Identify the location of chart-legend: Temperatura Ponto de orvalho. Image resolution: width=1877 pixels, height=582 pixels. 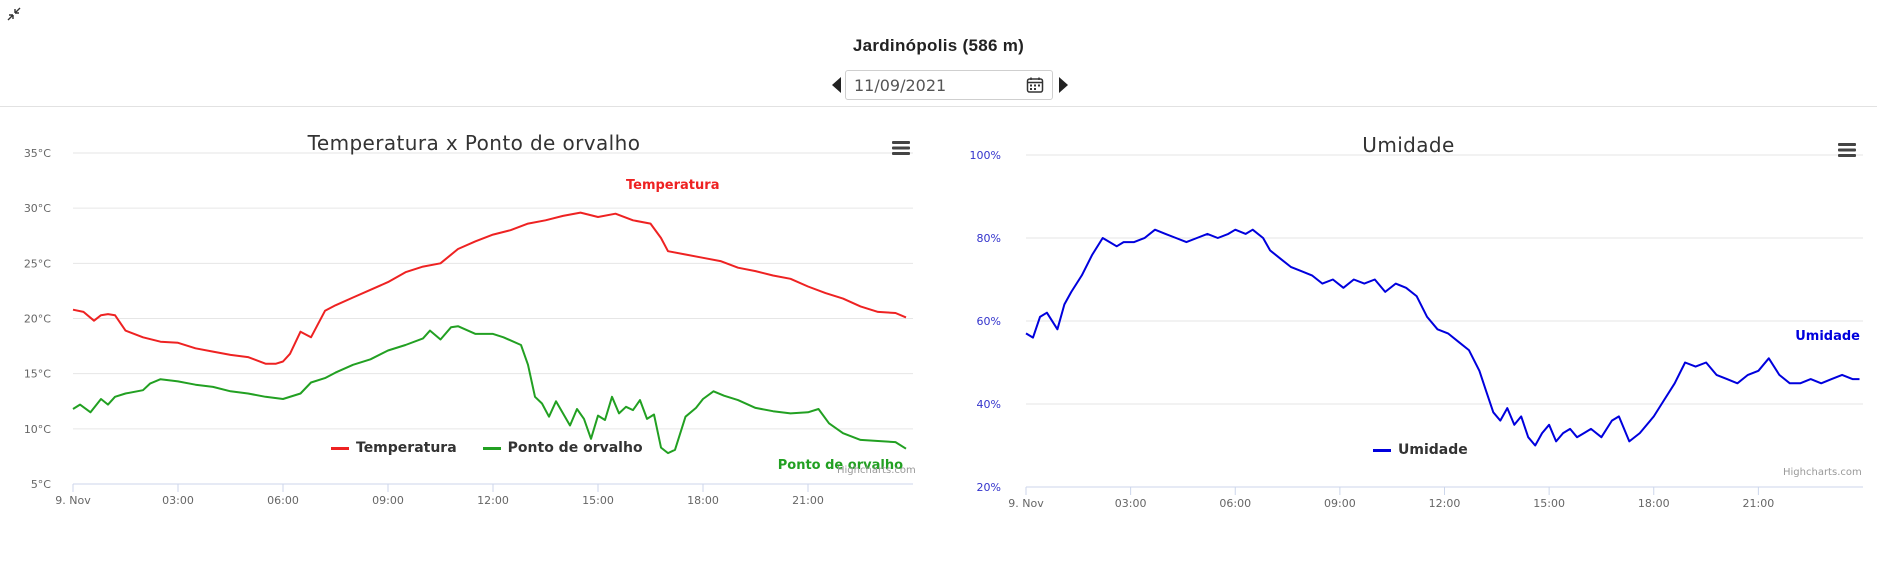
(487, 448).